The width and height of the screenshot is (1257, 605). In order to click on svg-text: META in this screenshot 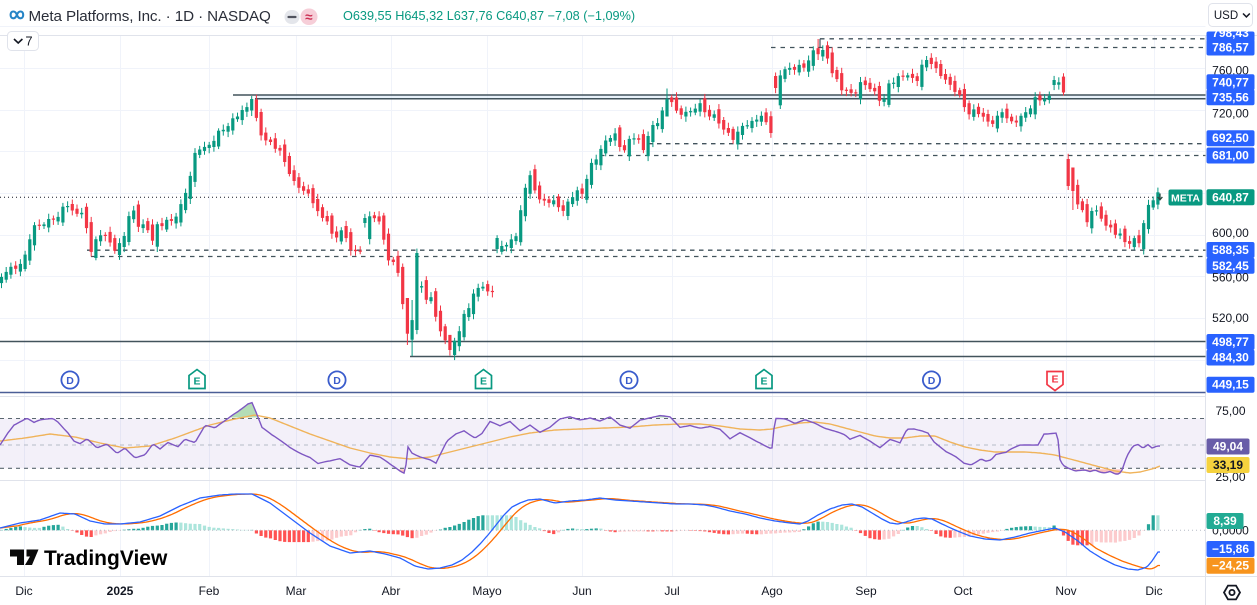, I will do `click(1185, 199)`.